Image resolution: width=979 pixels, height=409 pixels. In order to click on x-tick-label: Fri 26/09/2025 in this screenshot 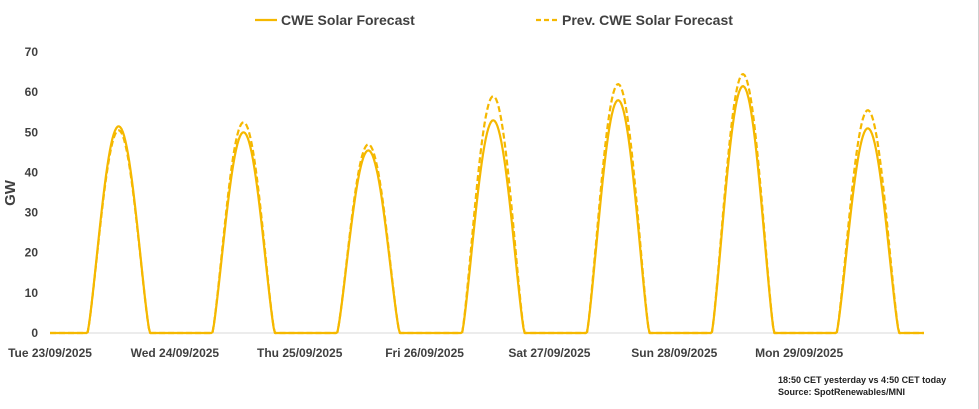, I will do `click(424, 353)`.